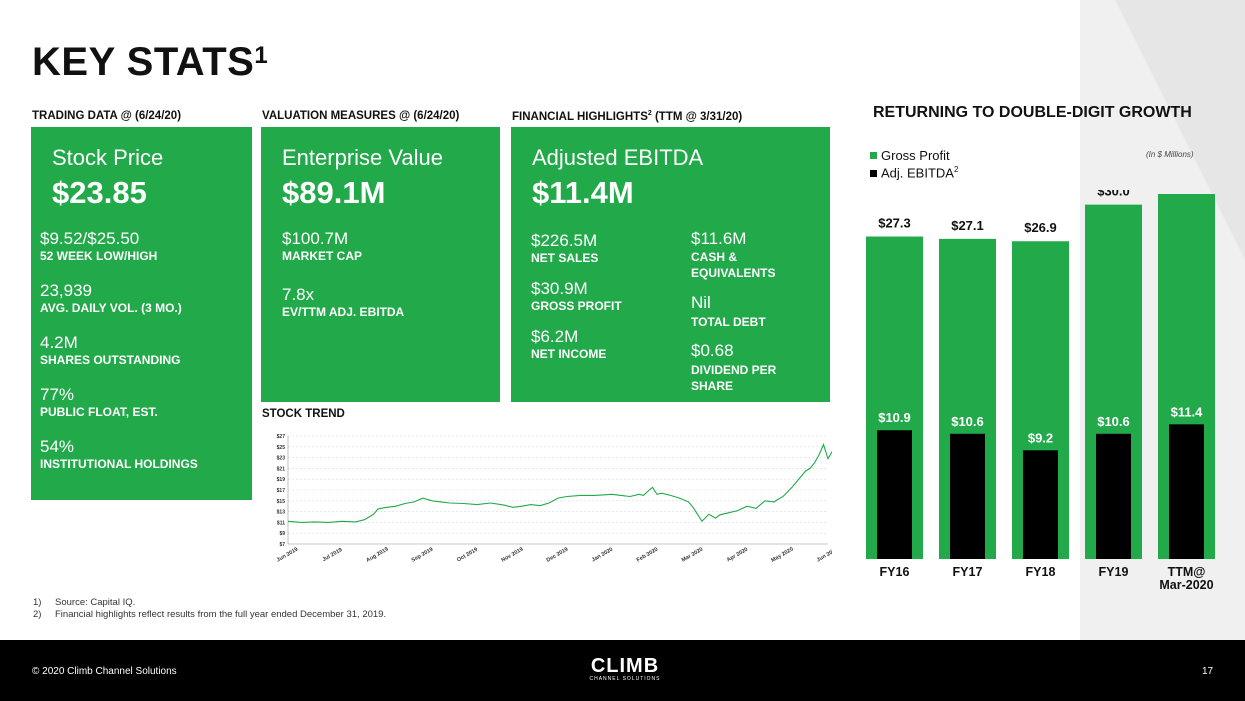  I want to click on x-tick-label: Sep 2019, so click(423, 555).